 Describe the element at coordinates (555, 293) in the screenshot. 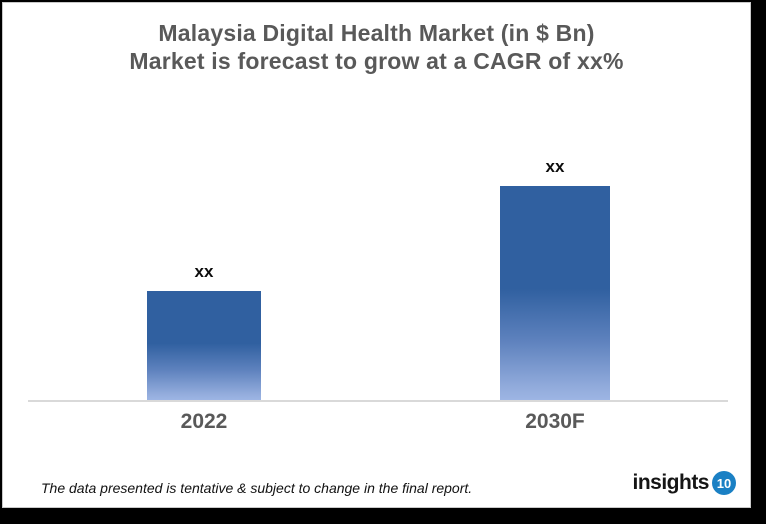

I see `bar-2030f` at that location.